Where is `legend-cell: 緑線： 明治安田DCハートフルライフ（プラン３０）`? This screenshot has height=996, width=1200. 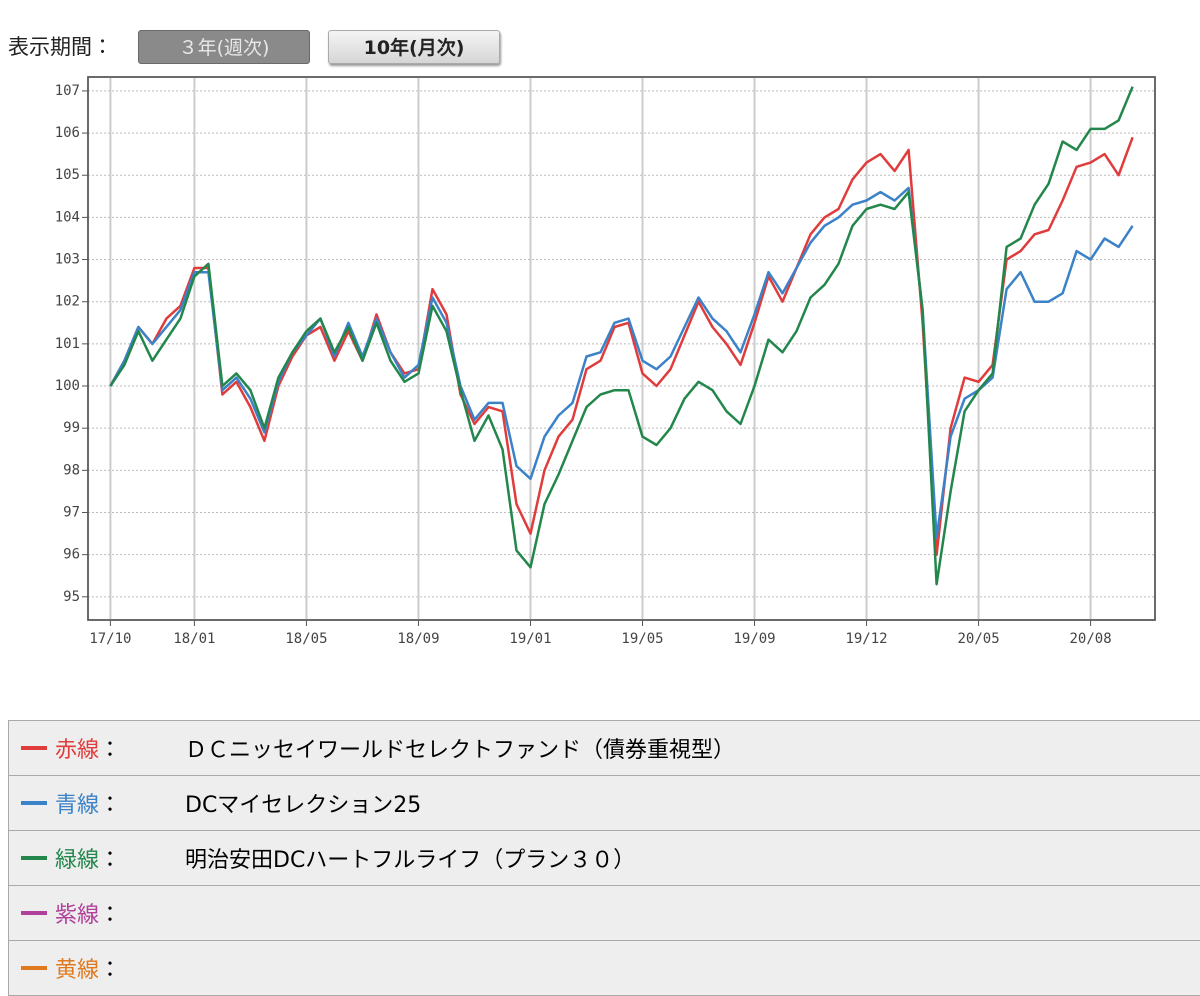 legend-cell: 緑線： 明治安田DCハートフルライフ（プラン３０） is located at coordinates (604, 858).